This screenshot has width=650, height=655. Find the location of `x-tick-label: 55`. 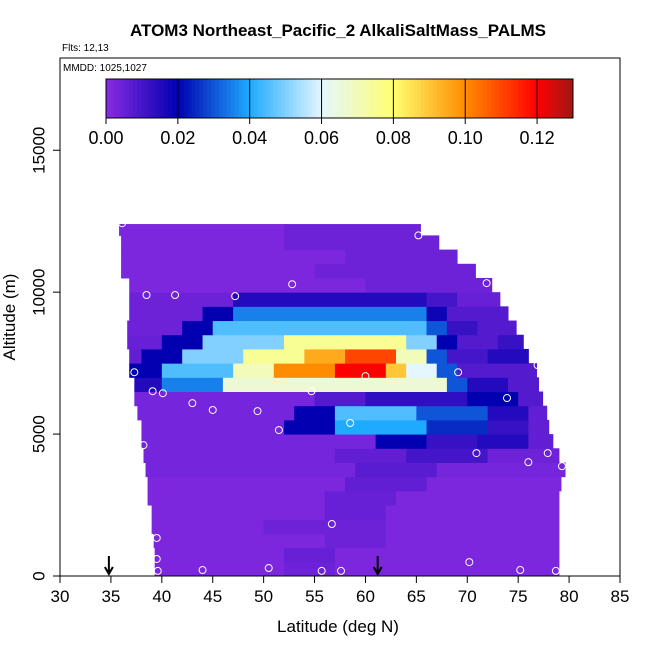

x-tick-label: 55 is located at coordinates (314, 596).